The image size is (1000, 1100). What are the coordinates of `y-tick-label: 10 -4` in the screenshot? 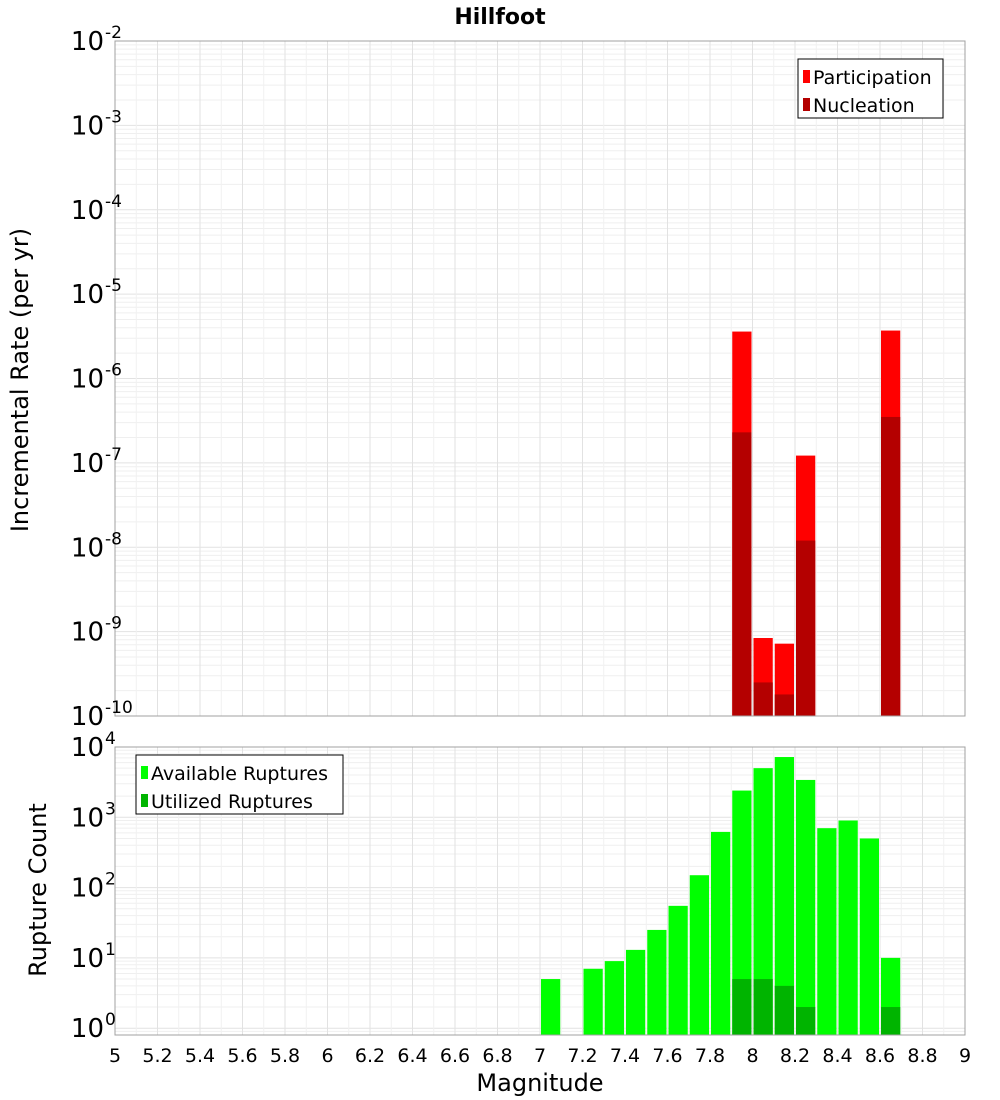 It's located at (96, 209).